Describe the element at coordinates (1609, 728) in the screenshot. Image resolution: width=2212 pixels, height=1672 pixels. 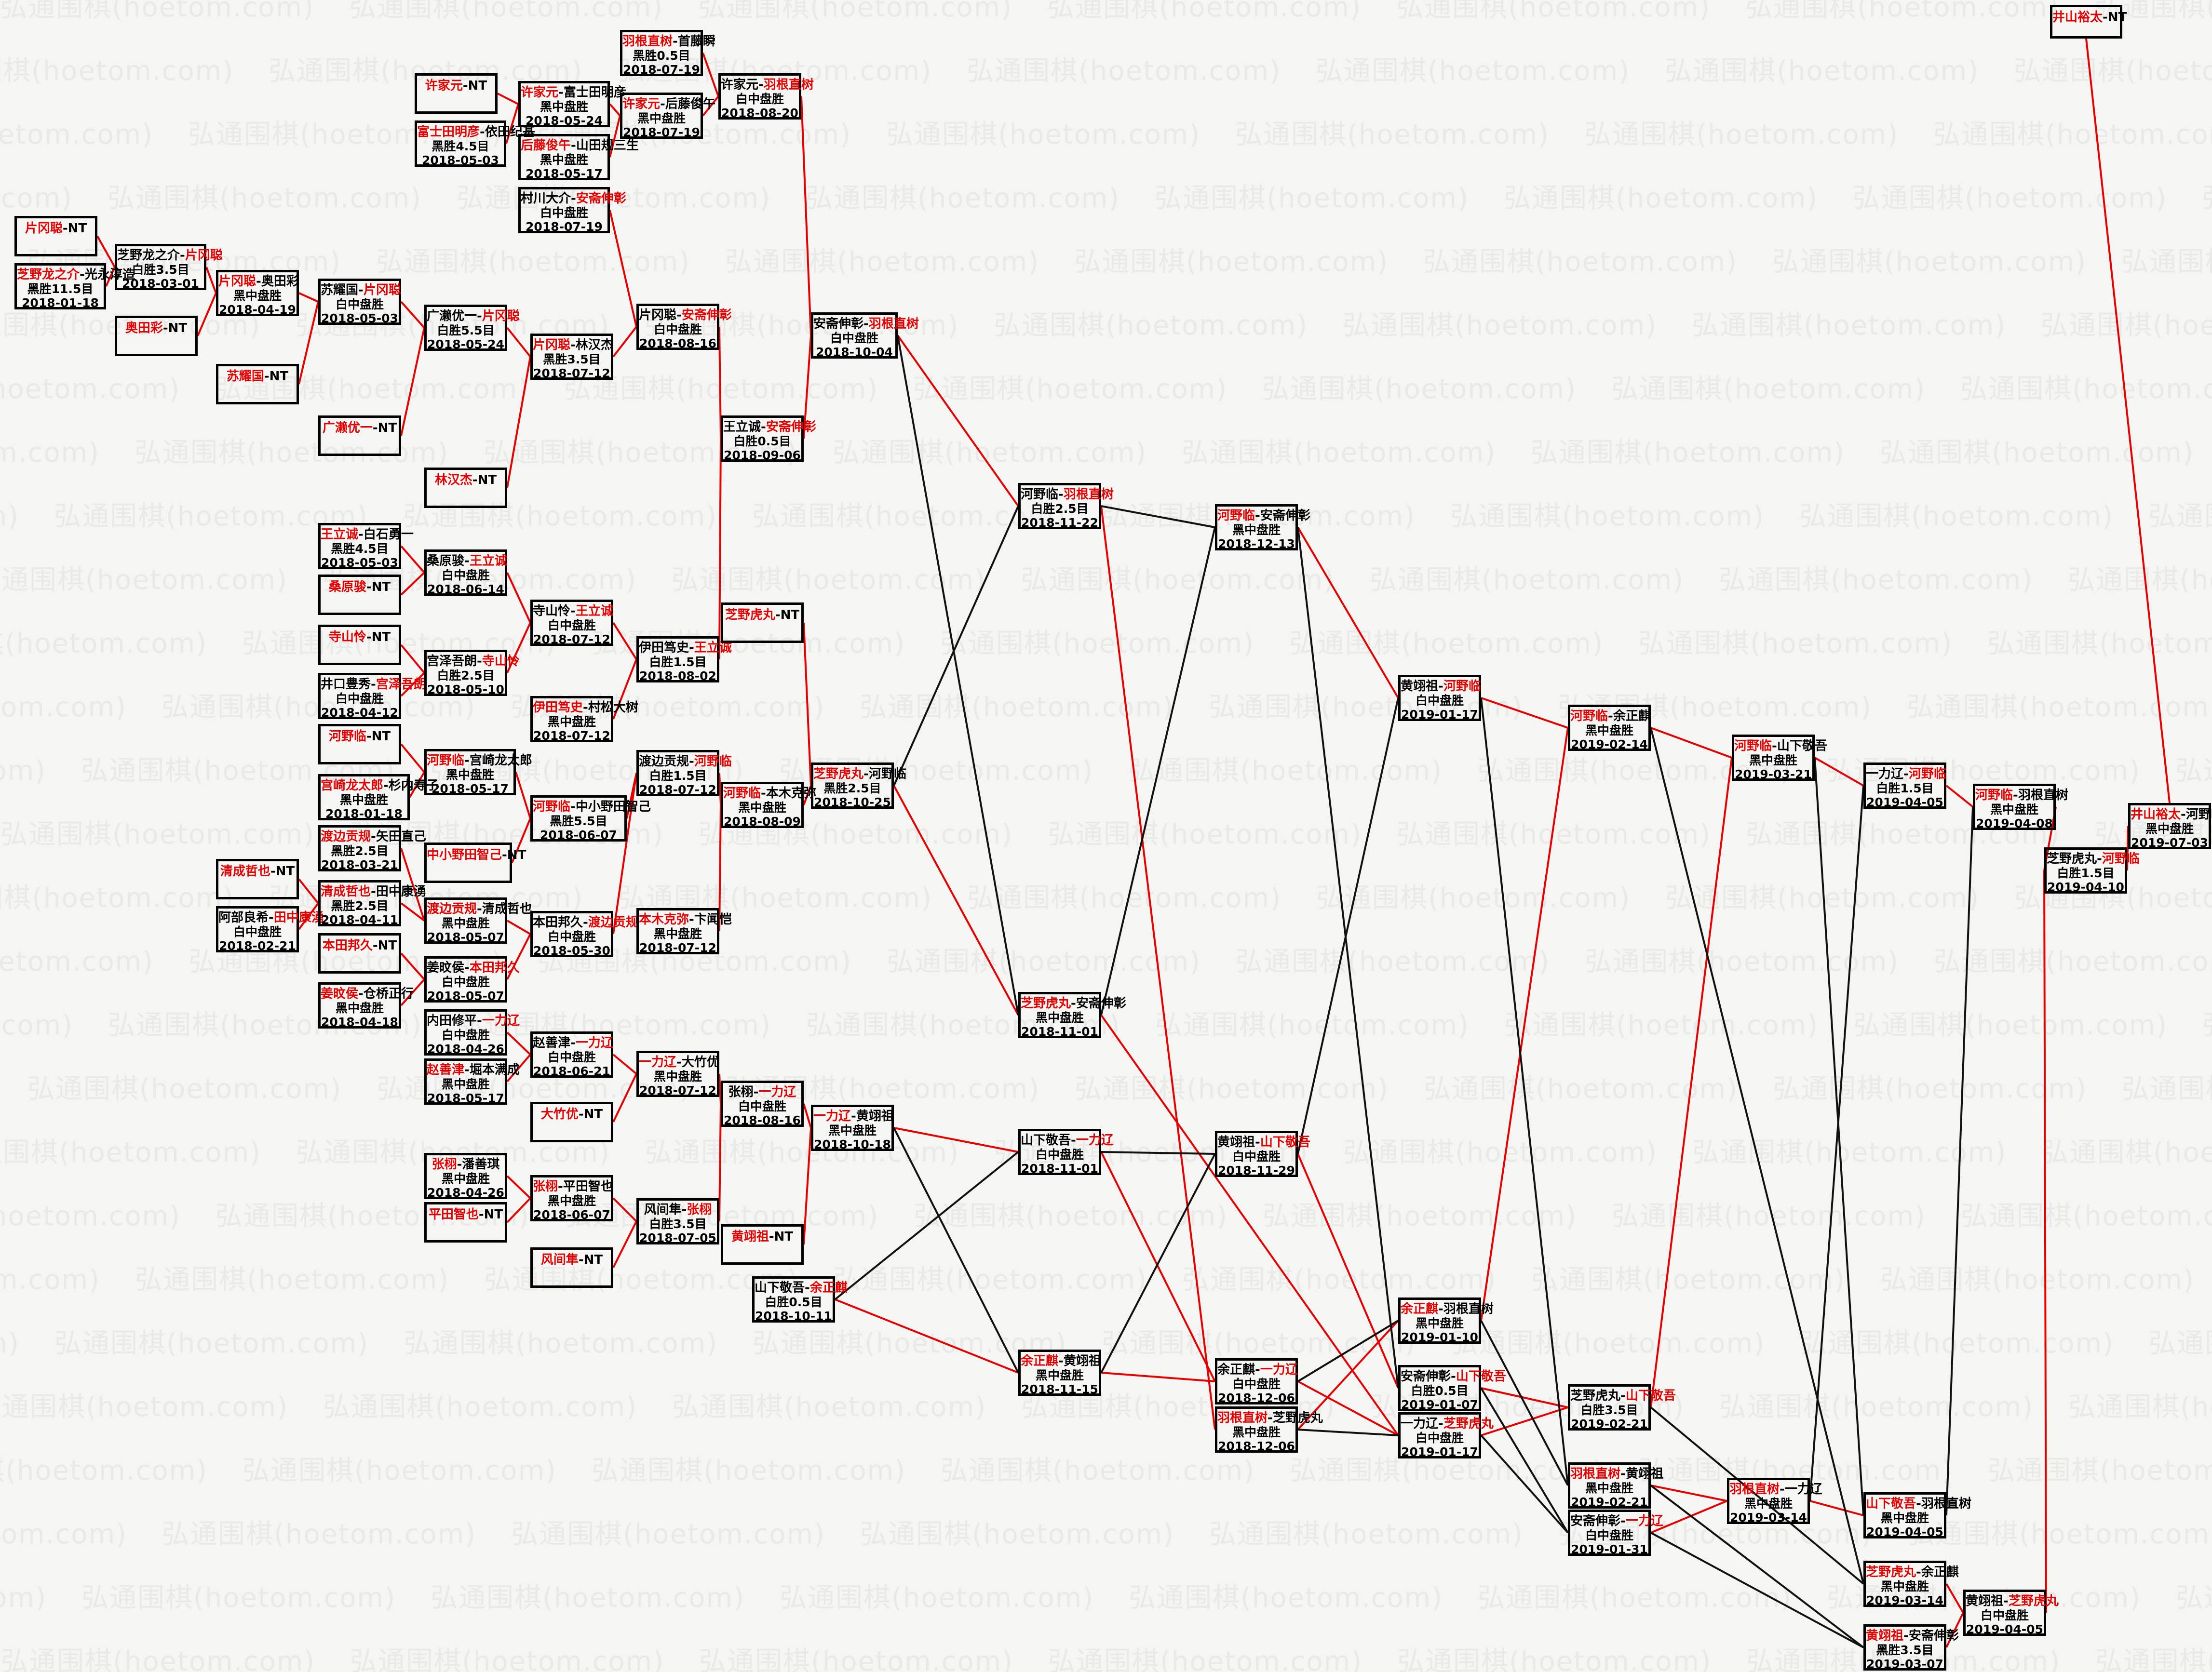
I see `match-box: 河野临-余正麒 黑中盘胜 2019-02-14` at that location.